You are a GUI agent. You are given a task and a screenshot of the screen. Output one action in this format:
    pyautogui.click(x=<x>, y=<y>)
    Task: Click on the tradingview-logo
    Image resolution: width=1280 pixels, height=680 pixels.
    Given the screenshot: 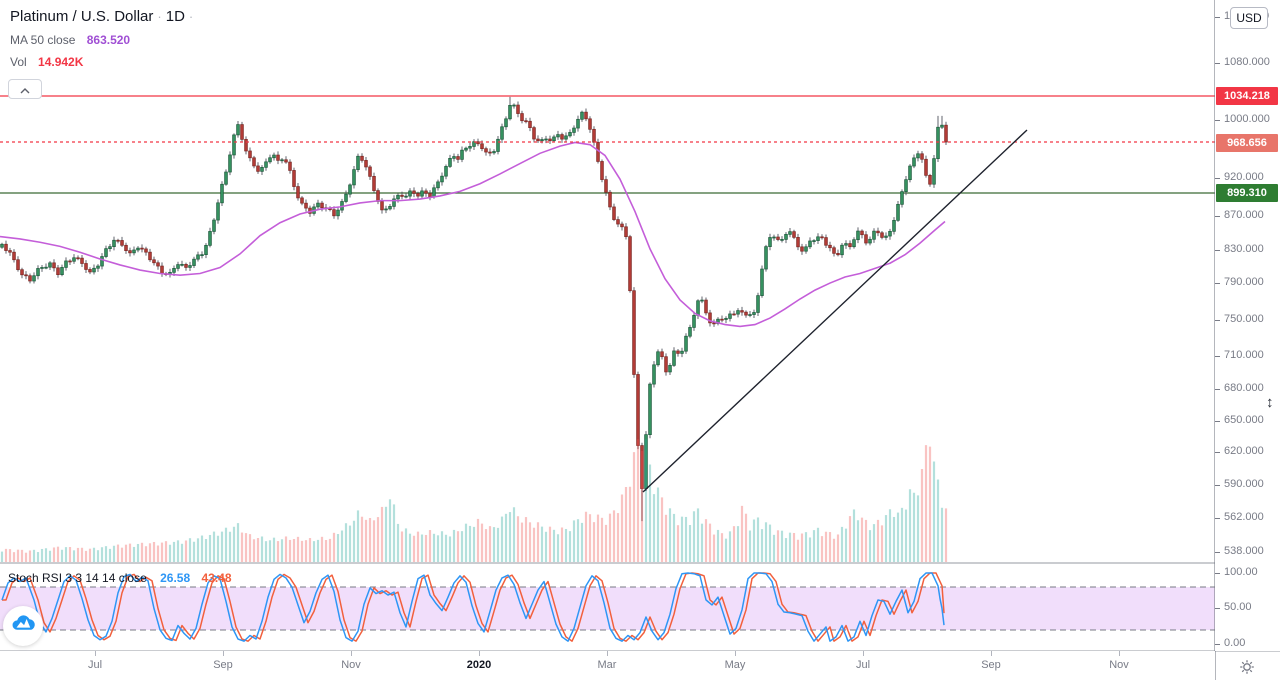 What is the action you would take?
    pyautogui.click(x=23, y=626)
    